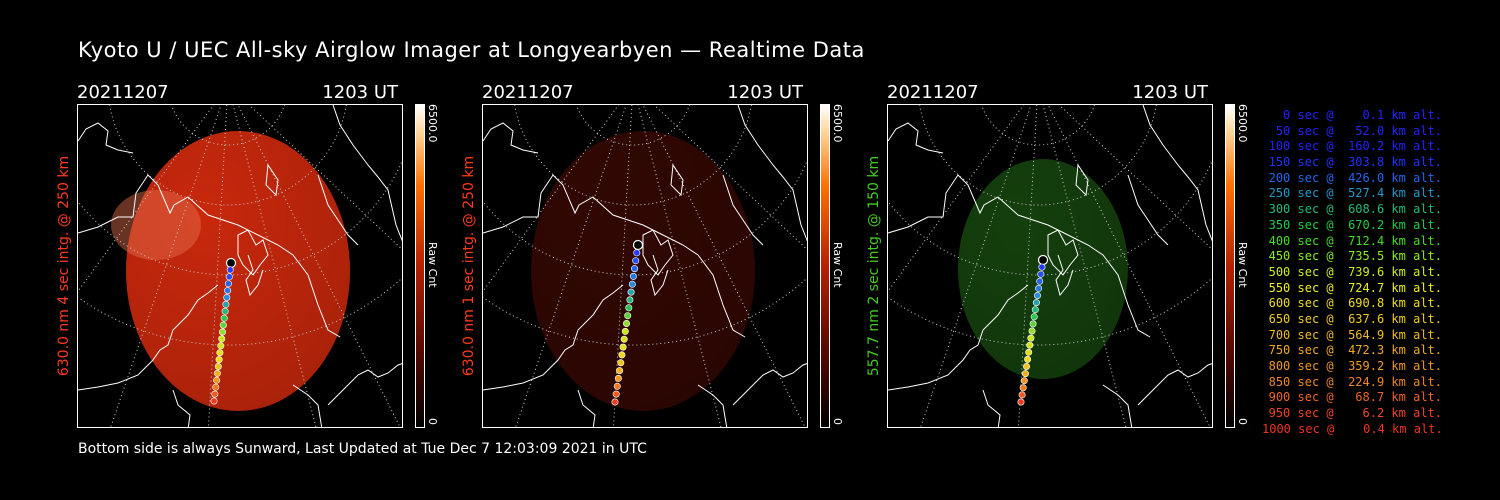 Image resolution: width=1500 pixels, height=500 pixels. Describe the element at coordinates (156, 225) in the screenshot. I see `bright-patch` at that location.